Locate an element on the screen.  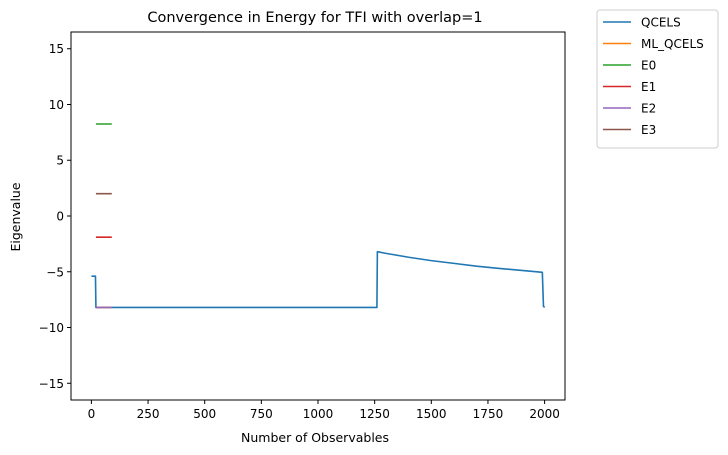
x-tick-label: 250 is located at coordinates (148, 414).